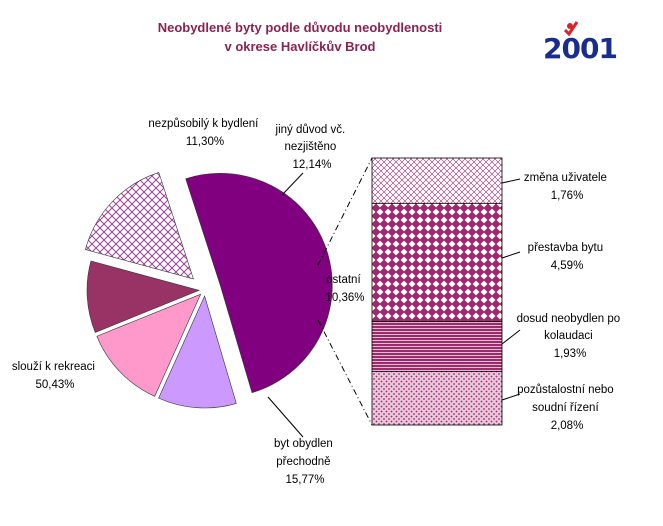 This screenshot has width=663, height=526. What do you see at coordinates (345, 372) in the screenshot?
I see `connector-line-bottom` at bounding box center [345, 372].